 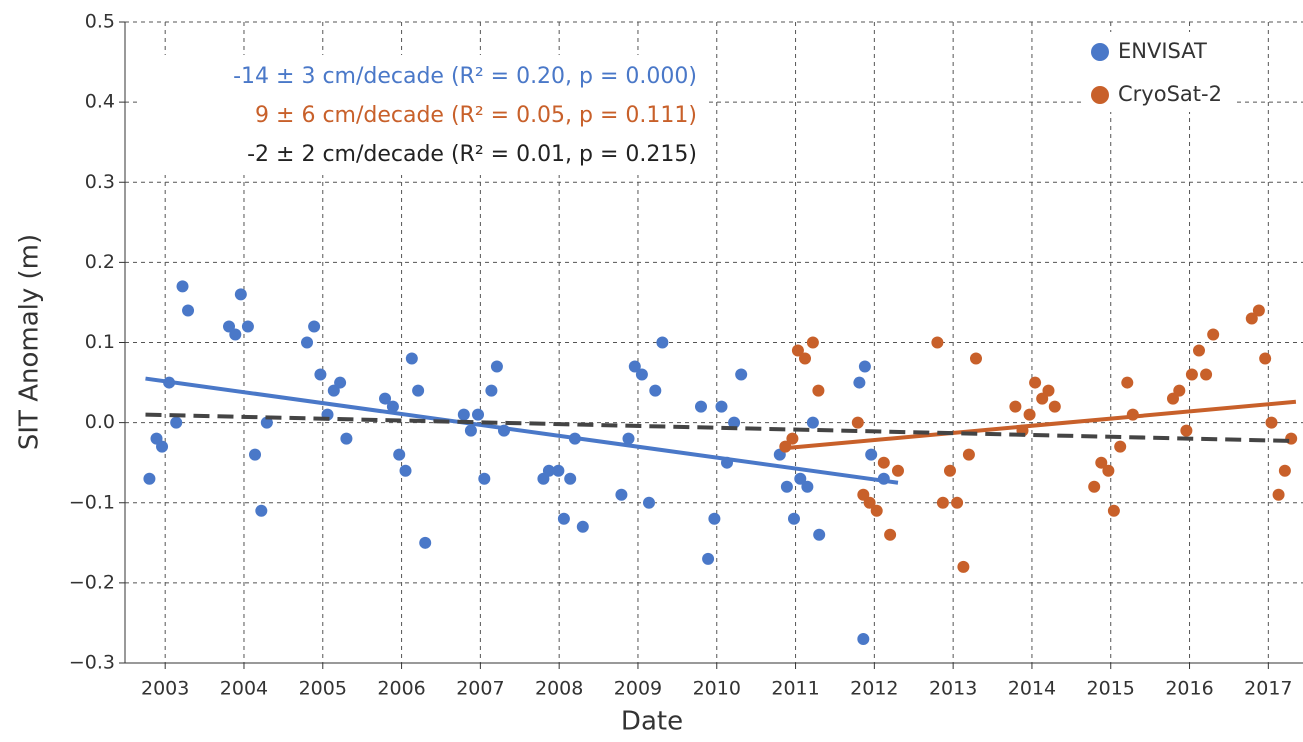 I want to click on x-axis-label: Date, so click(x=652, y=722).